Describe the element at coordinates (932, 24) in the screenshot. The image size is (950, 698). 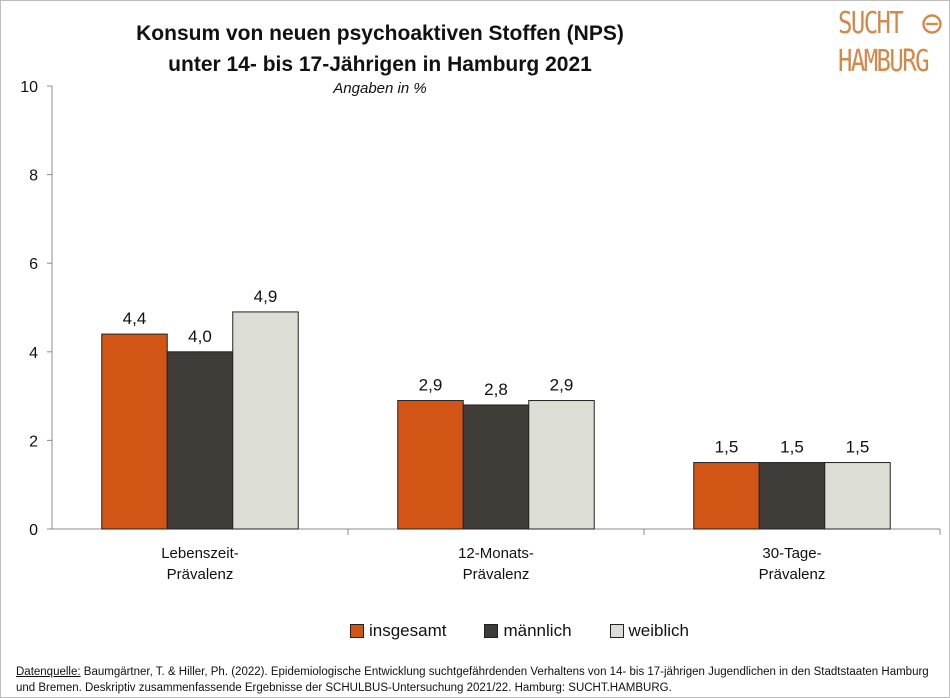
I see `logo-circle-icon` at that location.